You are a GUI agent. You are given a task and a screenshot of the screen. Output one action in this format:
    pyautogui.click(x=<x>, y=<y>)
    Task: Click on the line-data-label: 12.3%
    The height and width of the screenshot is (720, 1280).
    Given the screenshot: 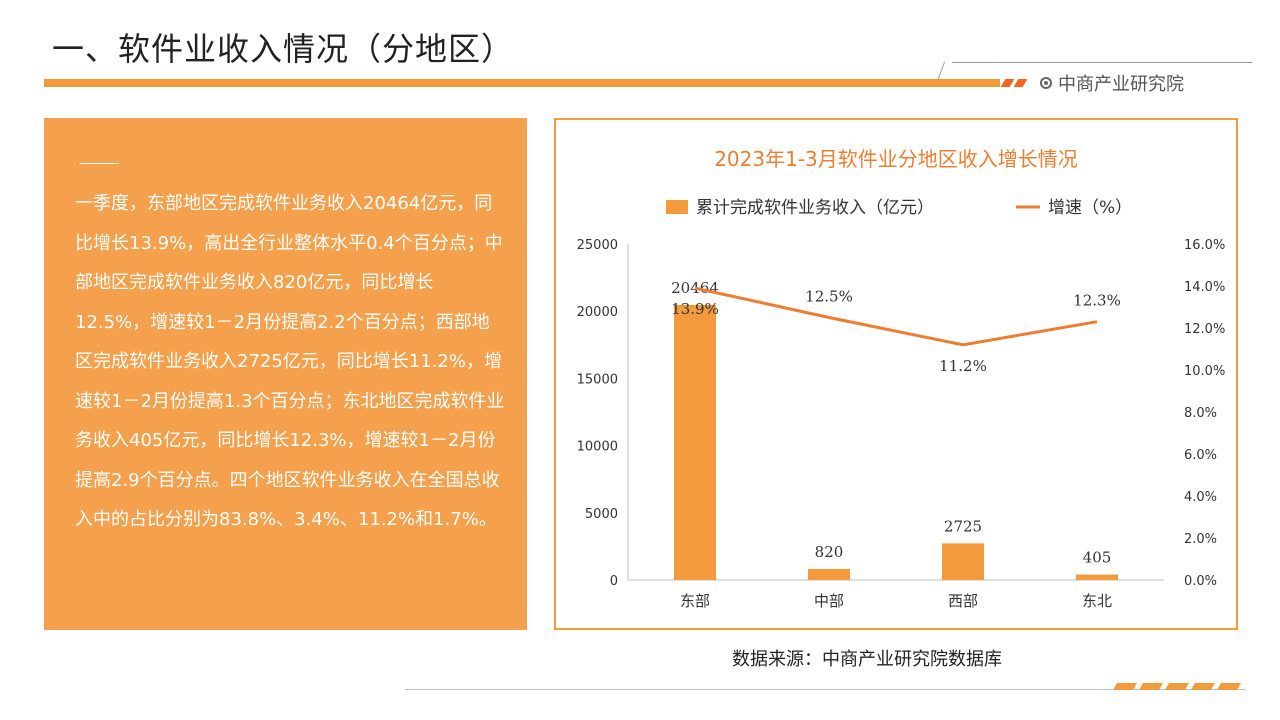 What is the action you would take?
    pyautogui.click(x=1097, y=301)
    